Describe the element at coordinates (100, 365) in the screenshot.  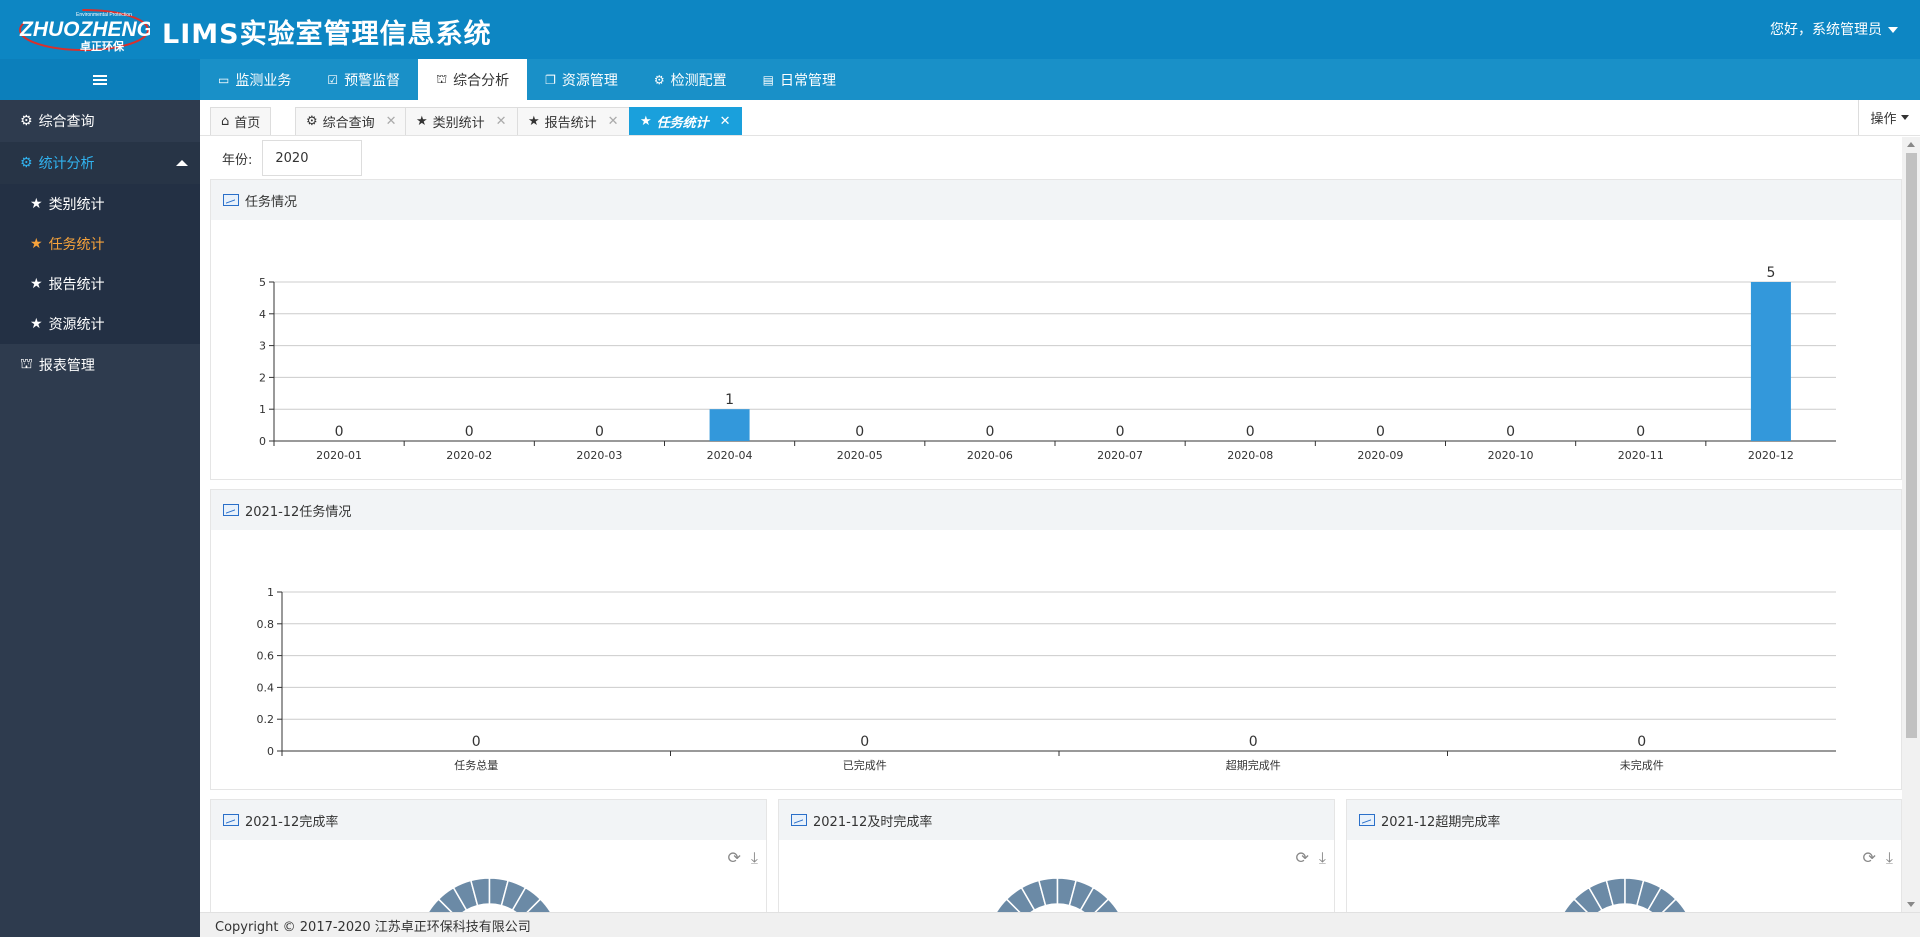
I see `sidebar-item-reports: ⛫ 报表管理` at that location.